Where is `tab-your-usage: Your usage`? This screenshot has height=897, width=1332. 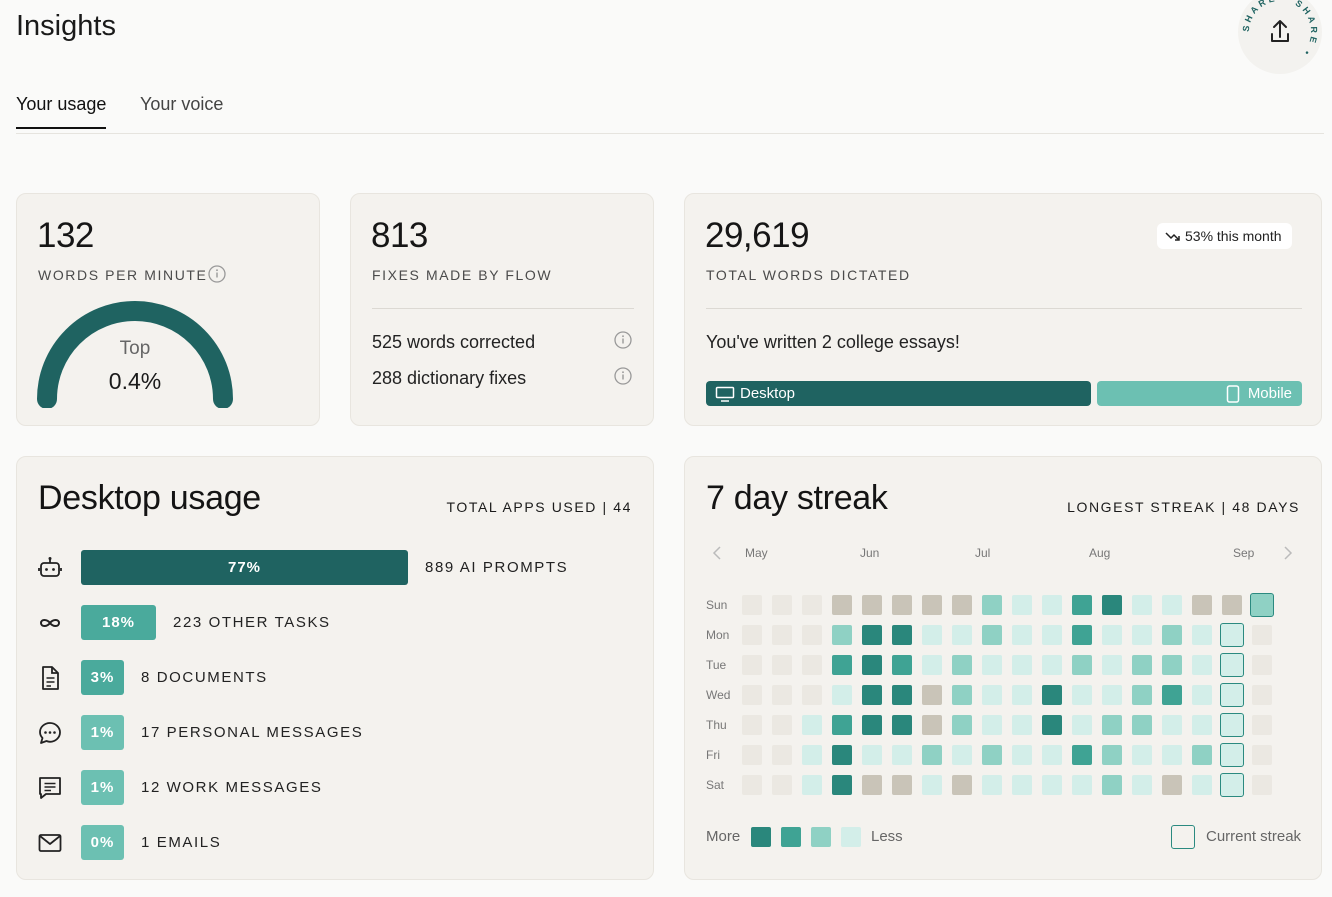
tab-your-usage: Your usage is located at coordinates (61, 111).